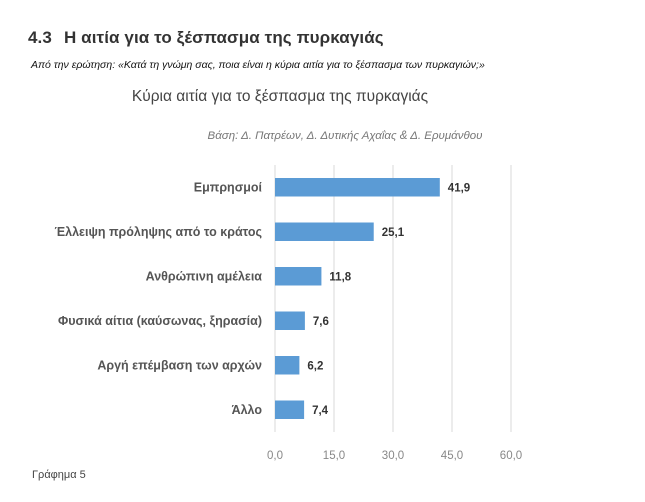 The width and height of the screenshot is (645, 502). What do you see at coordinates (275, 456) in the screenshot?
I see `x-tick-label: 0,0` at bounding box center [275, 456].